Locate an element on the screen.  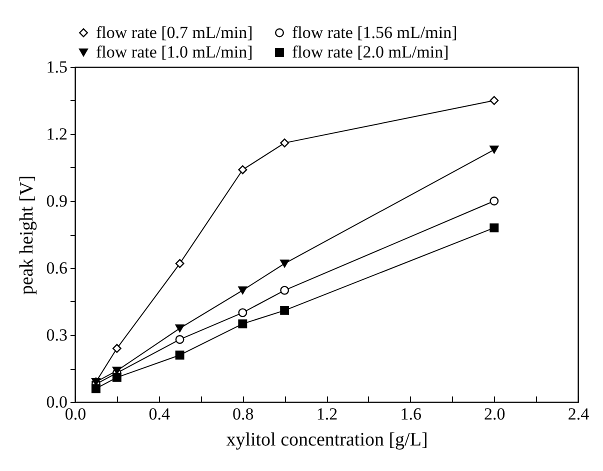
x-axis-title: xylitol concentration [g/L] is located at coordinates (327, 440).